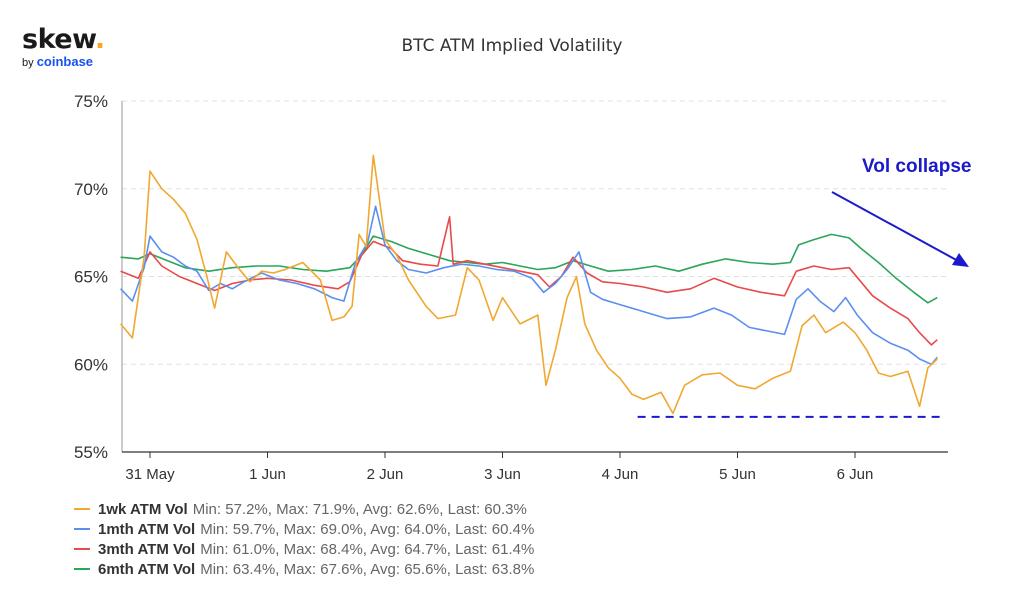 The height and width of the screenshot is (603, 1024). Describe the element at coordinates (91, 277) in the screenshot. I see `y-tick-label: 65%` at that location.